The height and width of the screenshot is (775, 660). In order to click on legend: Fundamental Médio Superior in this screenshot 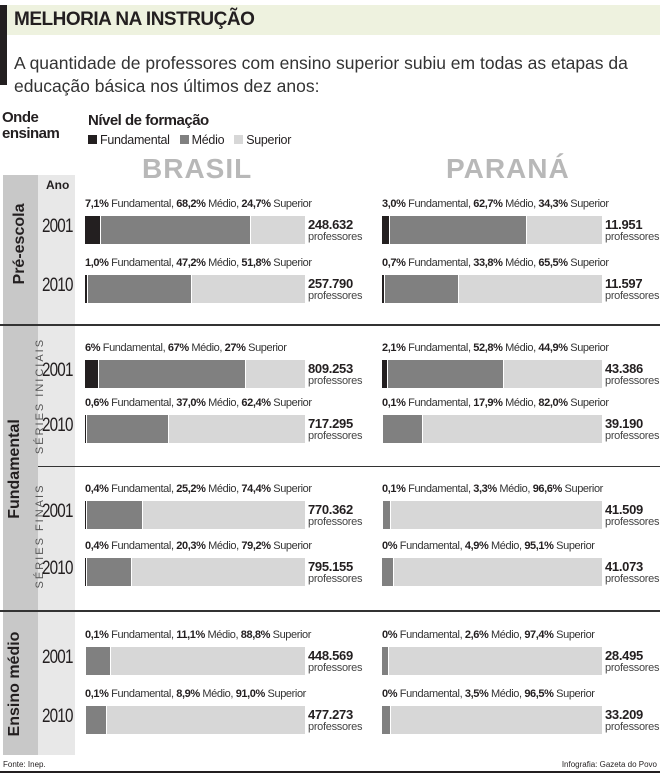, I will do `click(189, 140)`.